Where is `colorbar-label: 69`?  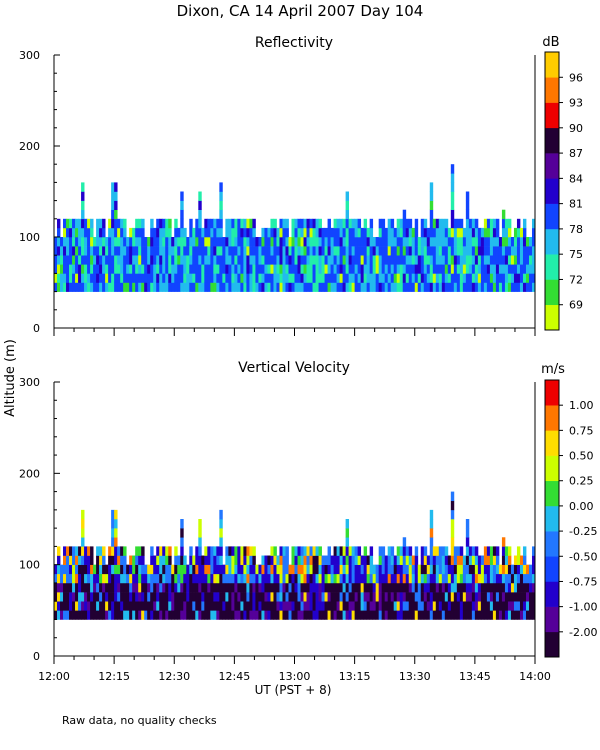
colorbar-label: 69 is located at coordinates (576, 305).